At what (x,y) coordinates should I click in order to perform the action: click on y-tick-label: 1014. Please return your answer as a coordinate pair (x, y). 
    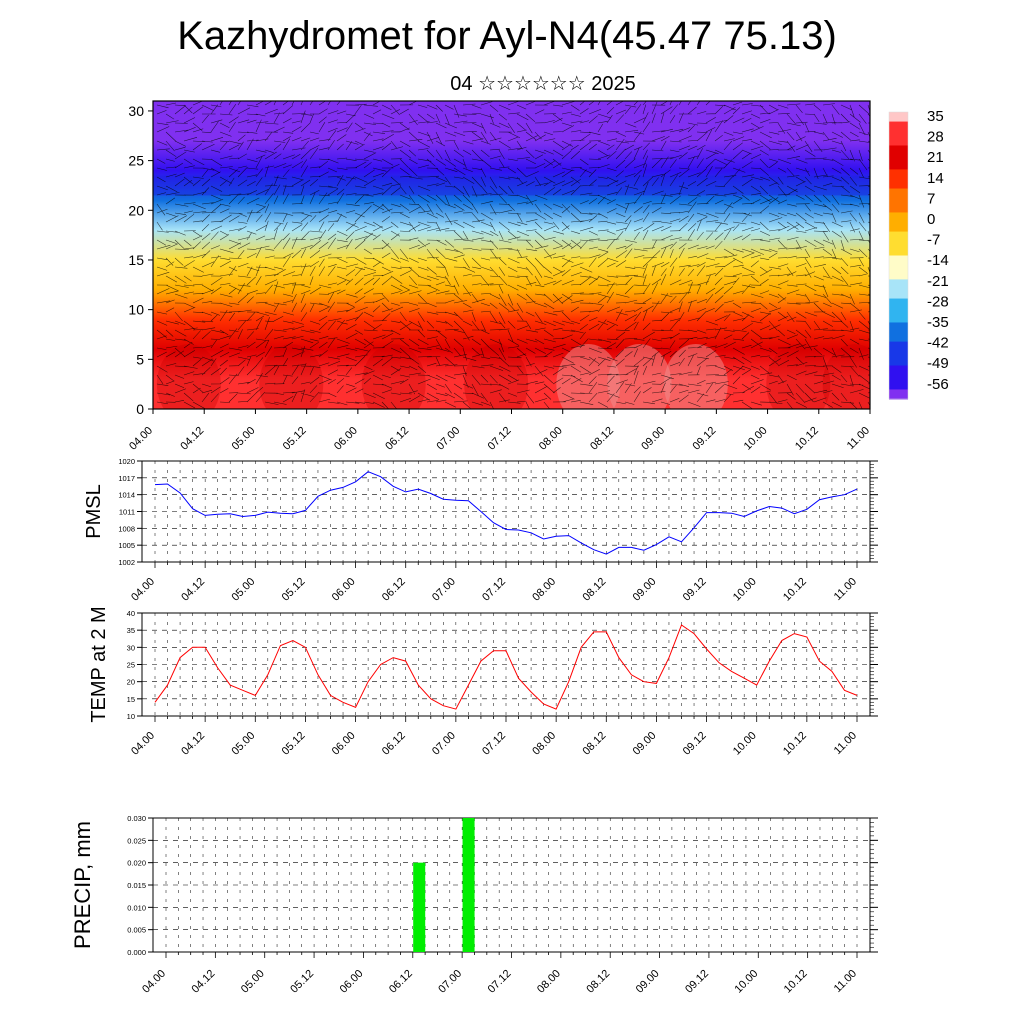
    Looking at the image, I should click on (126, 495).